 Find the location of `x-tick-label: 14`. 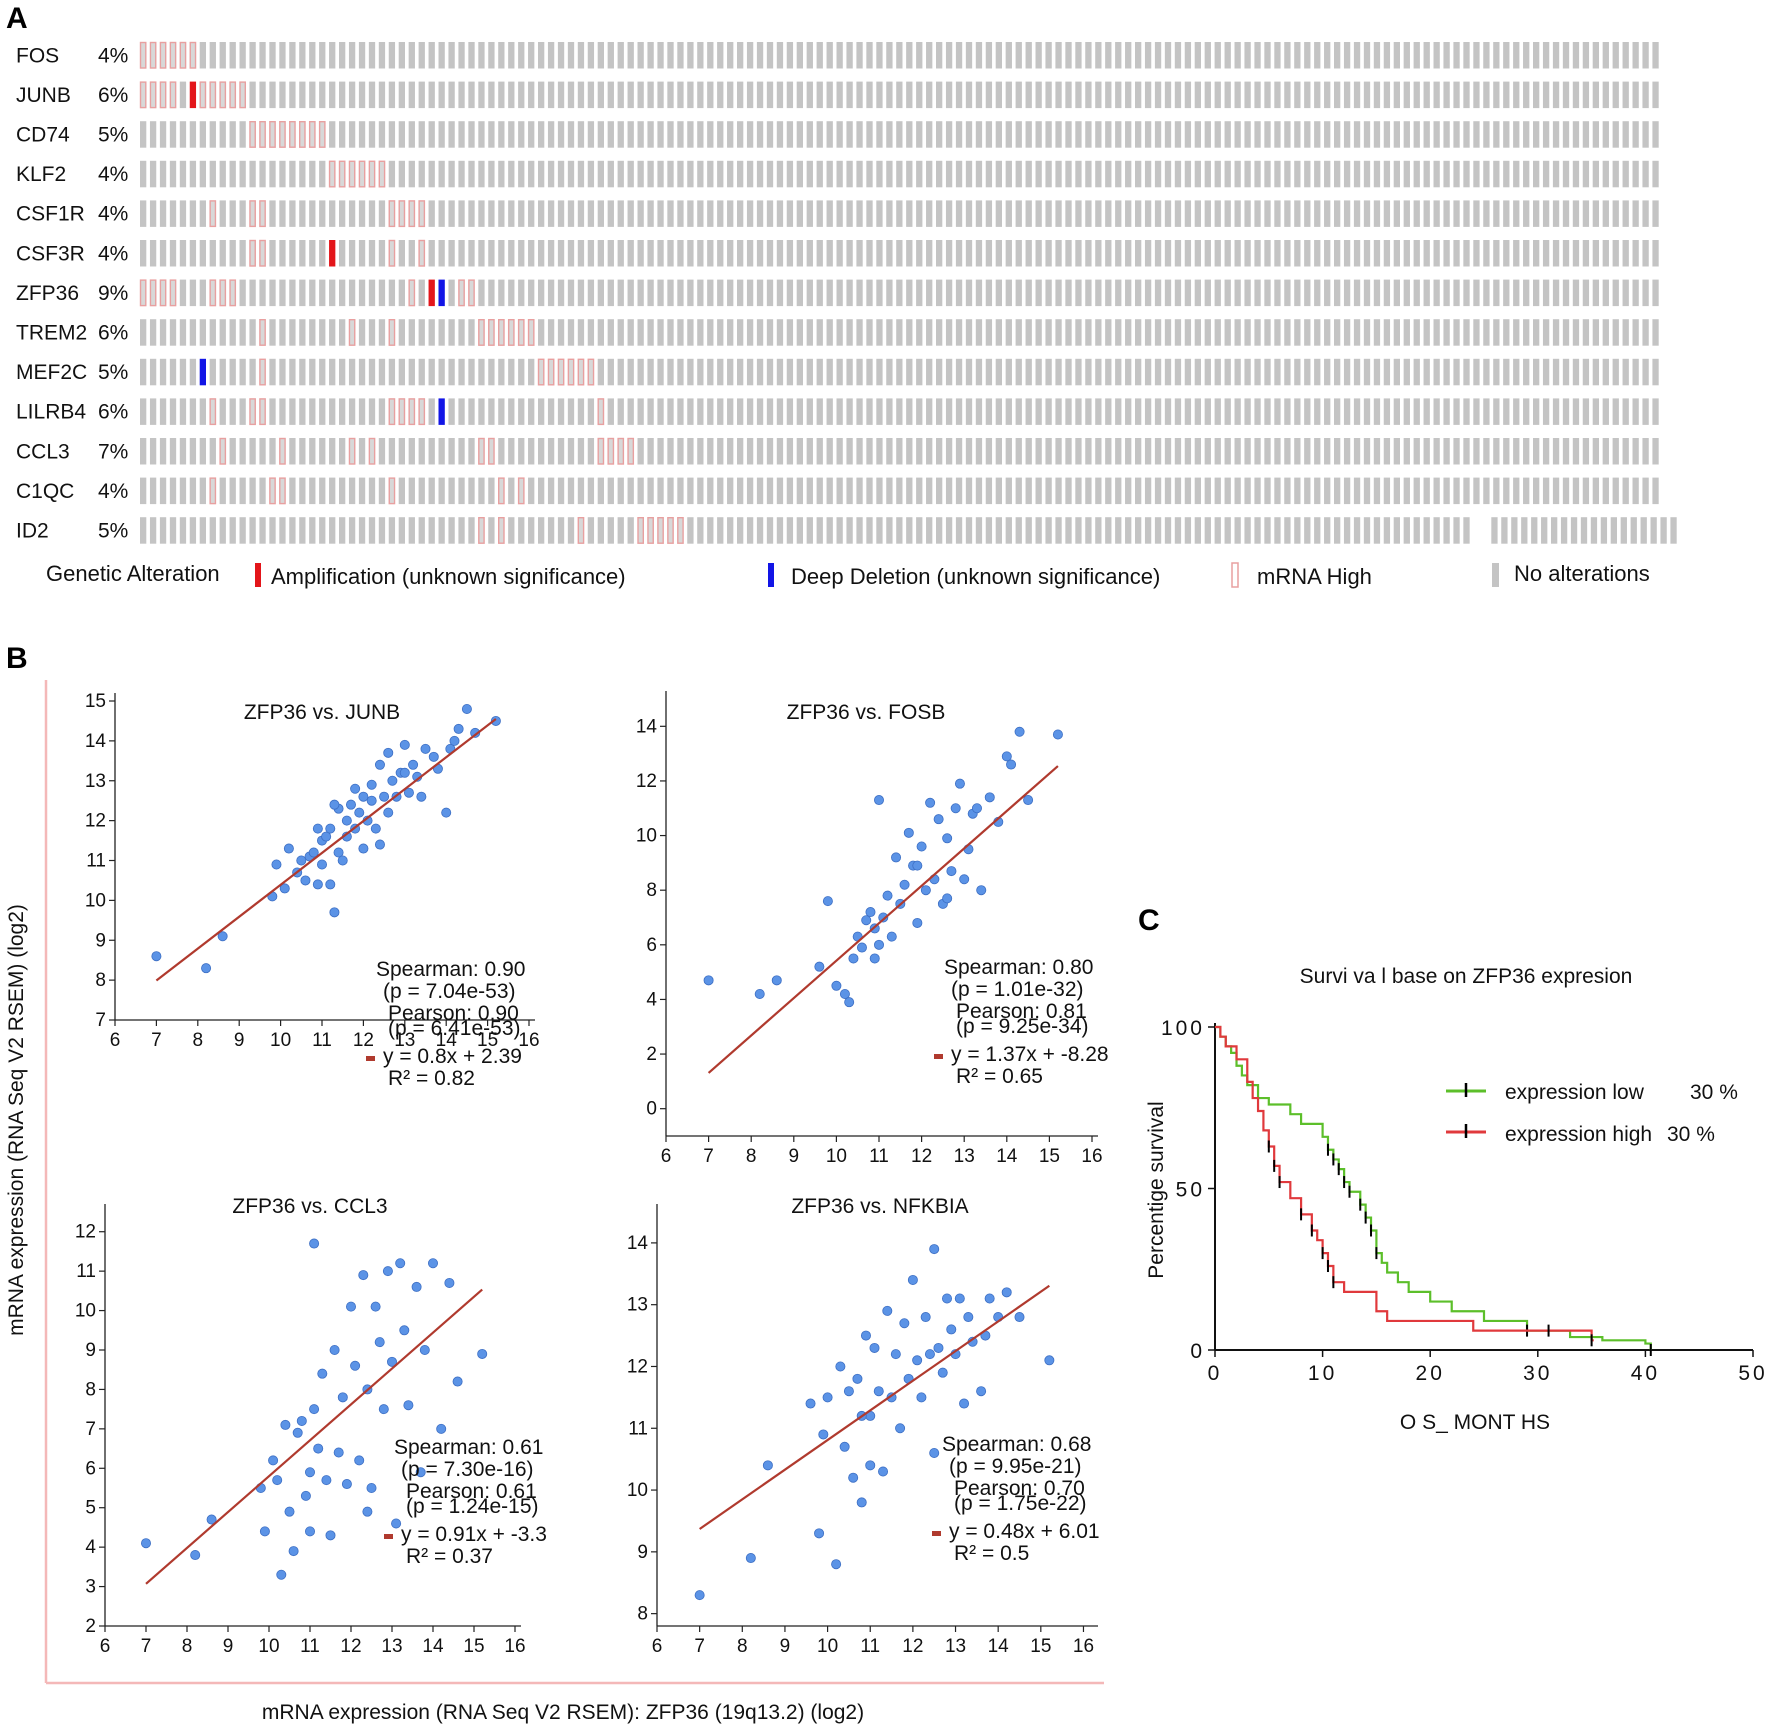

x-tick-label: 14 is located at coordinates (1007, 1156).